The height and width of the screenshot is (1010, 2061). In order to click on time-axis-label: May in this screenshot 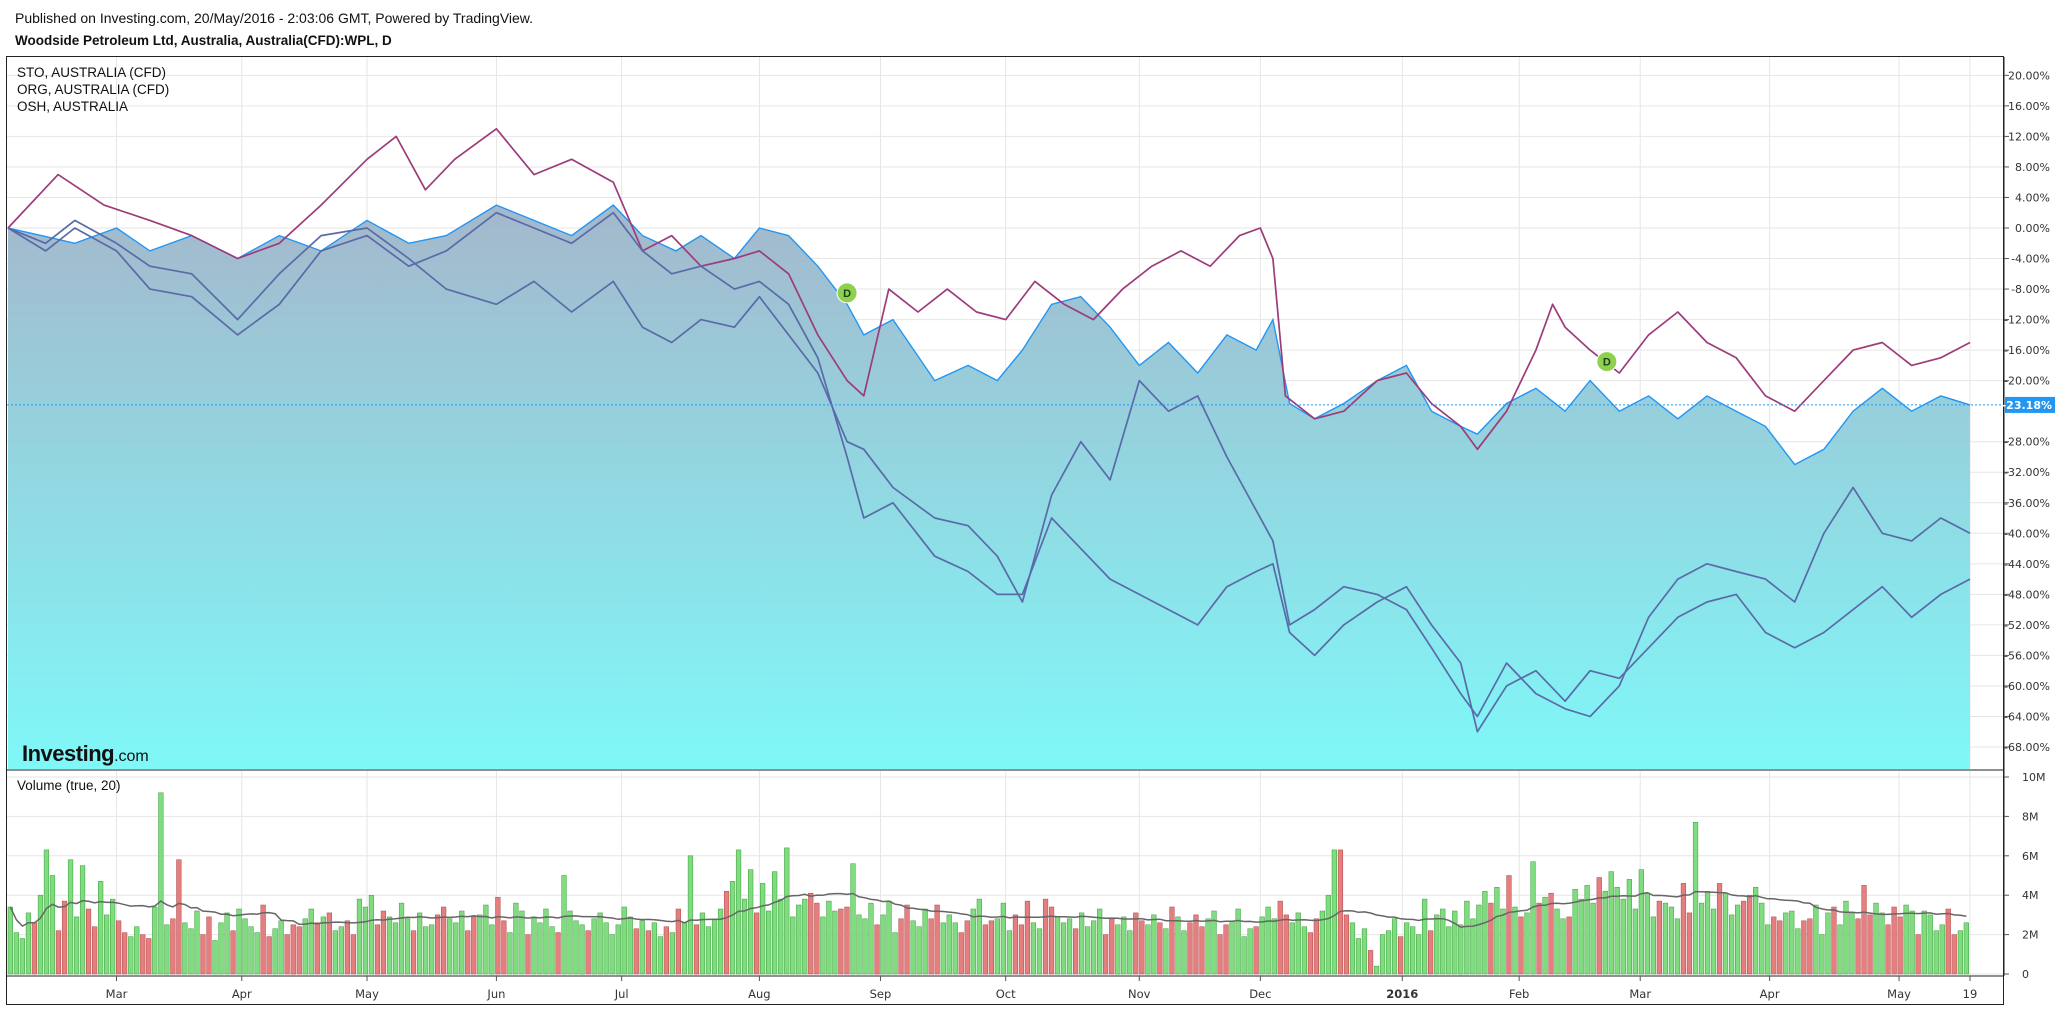, I will do `click(1899, 994)`.